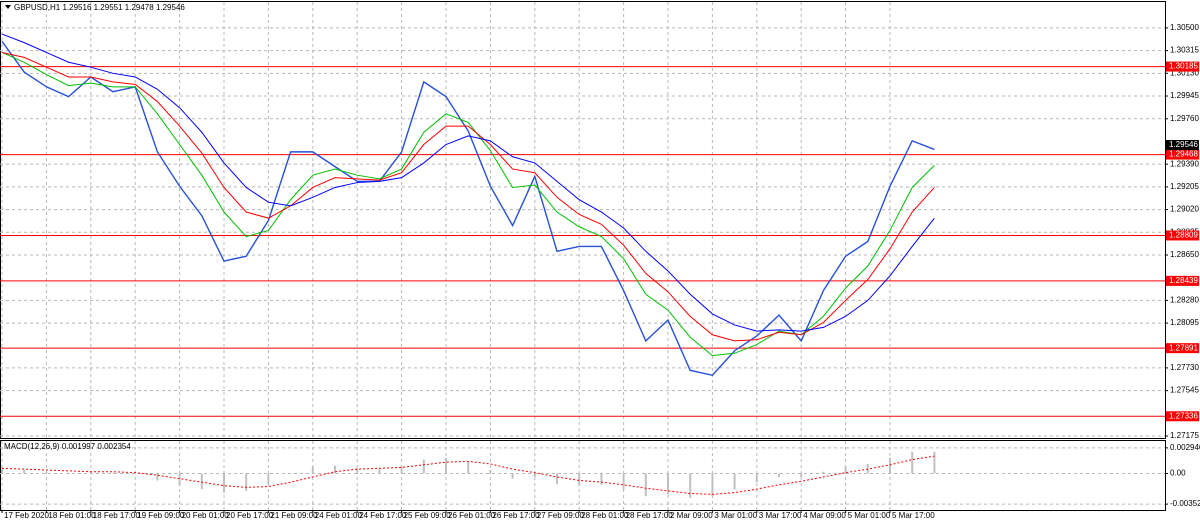 Image resolution: width=1200 pixels, height=524 pixels. Describe the element at coordinates (468, 475) in the screenshot. I see `signal-line` at that location.